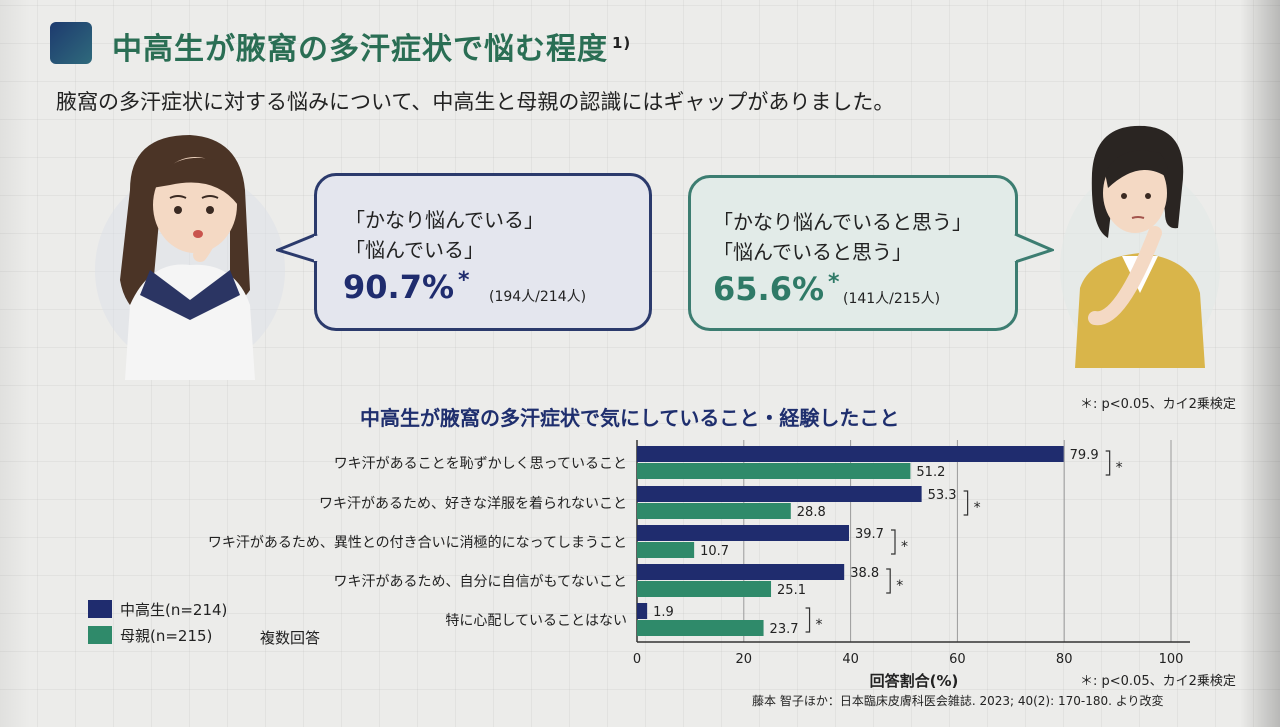  What do you see at coordinates (100, 635) in the screenshot?
I see `legend-swatch-mothers` at bounding box center [100, 635].